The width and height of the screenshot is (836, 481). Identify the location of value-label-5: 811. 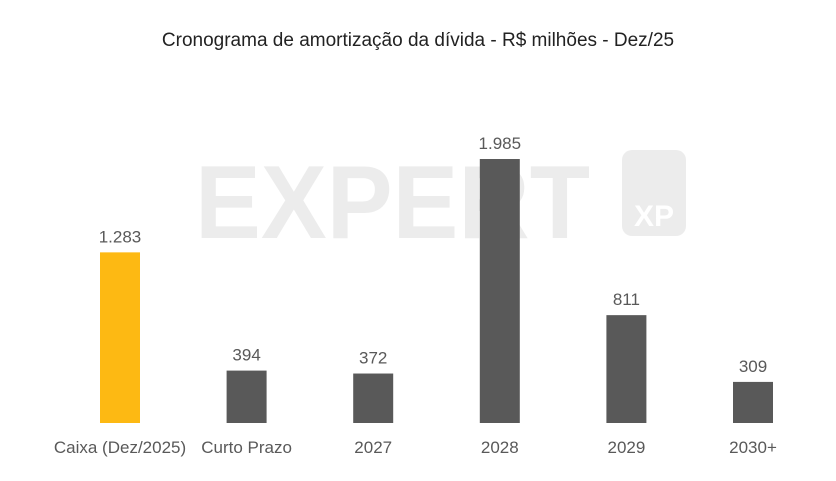
(626, 299).